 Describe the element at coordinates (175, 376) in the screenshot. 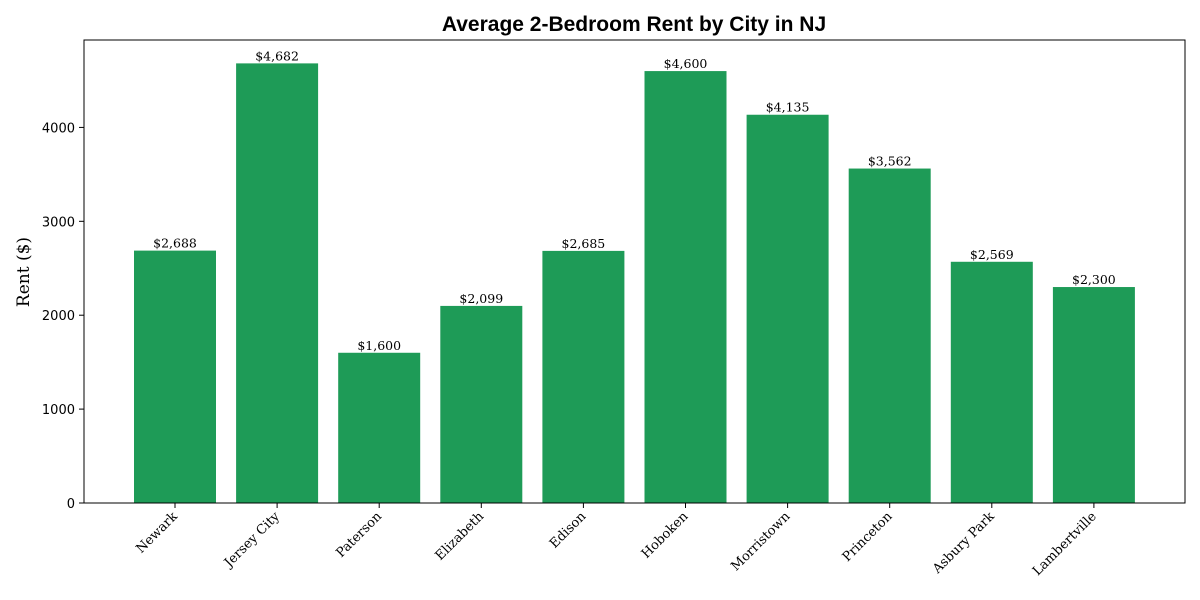

I see `bar-newark` at that location.